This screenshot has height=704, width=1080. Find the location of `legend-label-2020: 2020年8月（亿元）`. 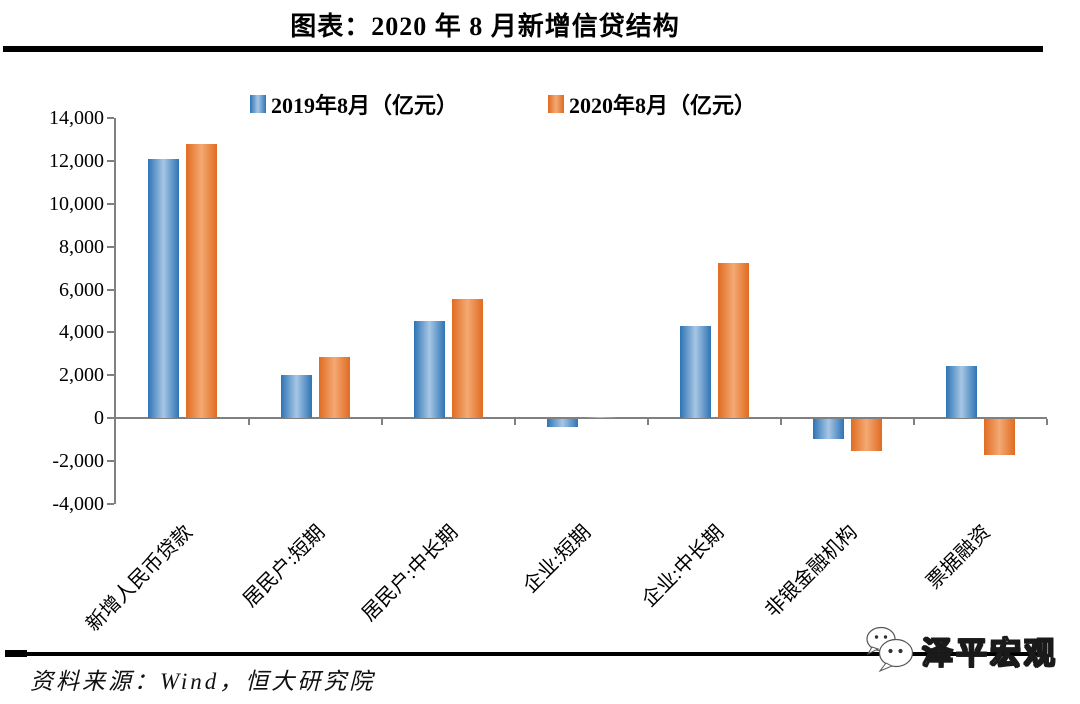

legend-label-2020: 2020年8月（亿元） is located at coordinates (663, 105).